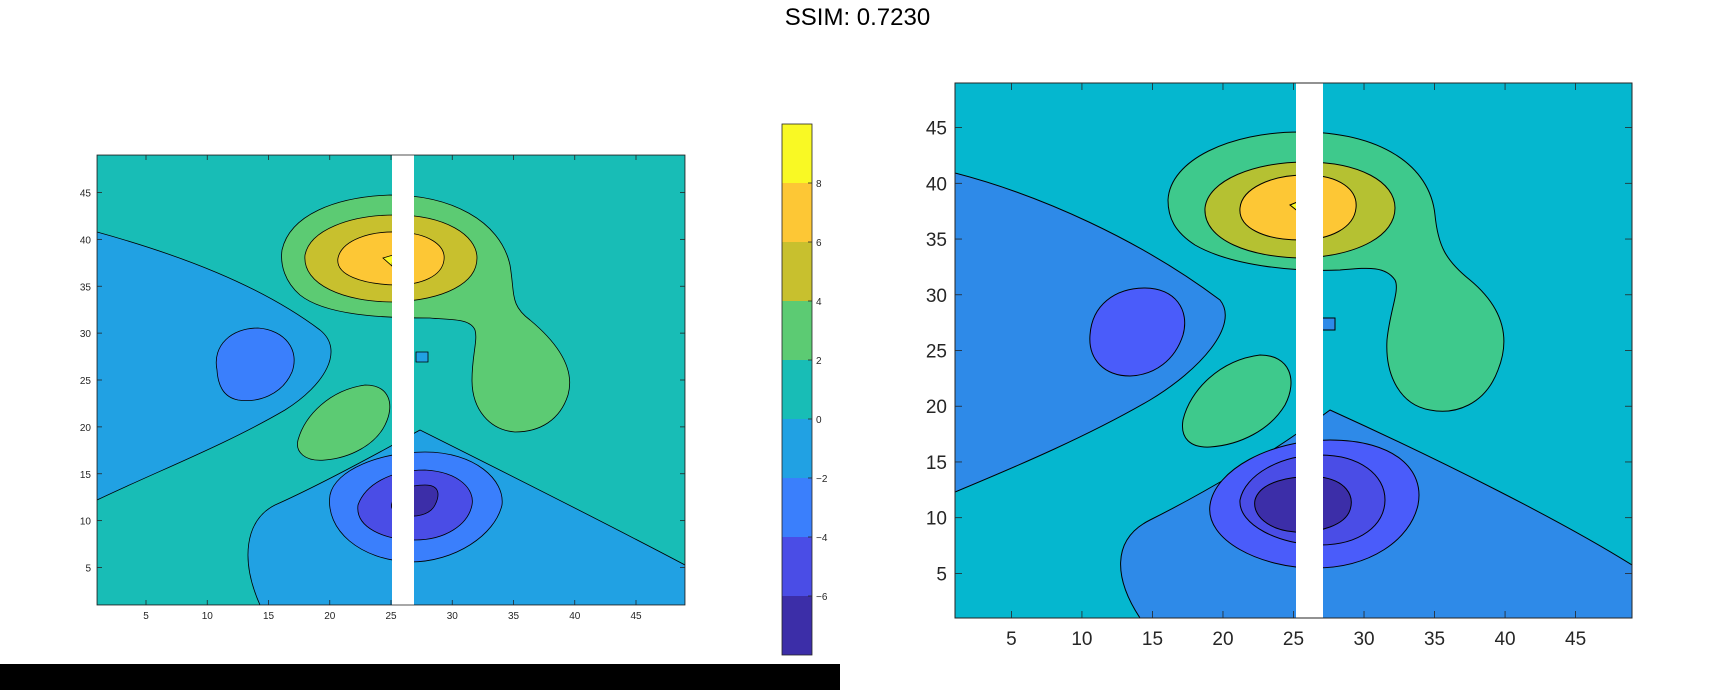  What do you see at coordinates (818, 391) in the screenshot?
I see `colorbar-ticks: −6 −4 −2 0 2 4 6 8` at bounding box center [818, 391].